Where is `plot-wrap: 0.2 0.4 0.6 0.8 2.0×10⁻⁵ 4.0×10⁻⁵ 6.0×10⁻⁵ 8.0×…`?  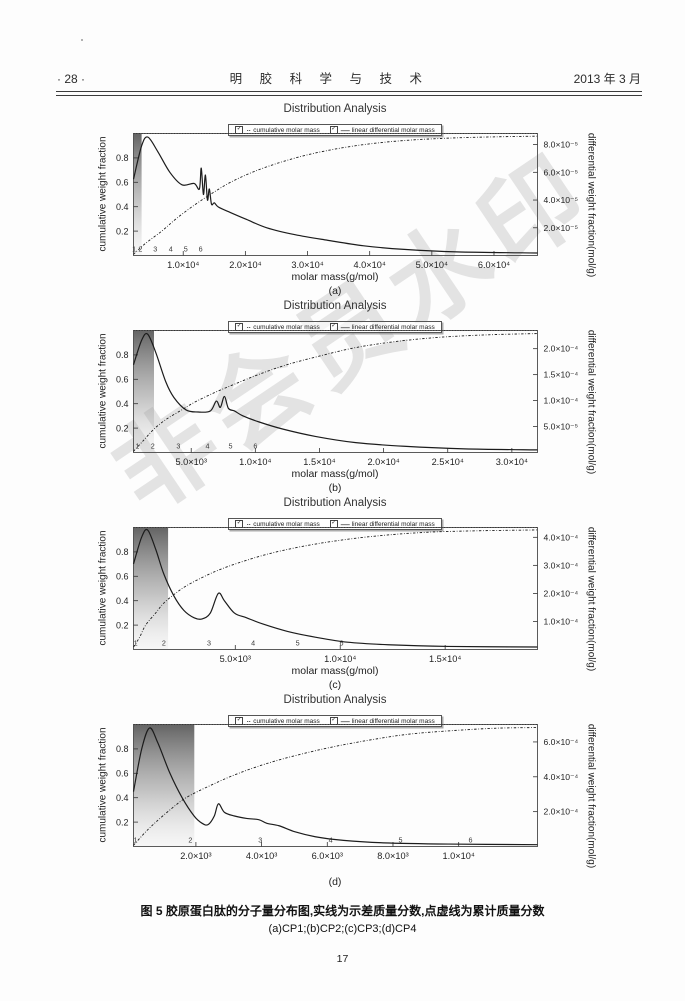
plot-wrap: 0.2 0.4 0.6 0.8 2.0×10⁻⁵ 4.0×10⁻⁵ 6.0×10⁻⁵ 8.0×… is located at coordinates (342, 205).